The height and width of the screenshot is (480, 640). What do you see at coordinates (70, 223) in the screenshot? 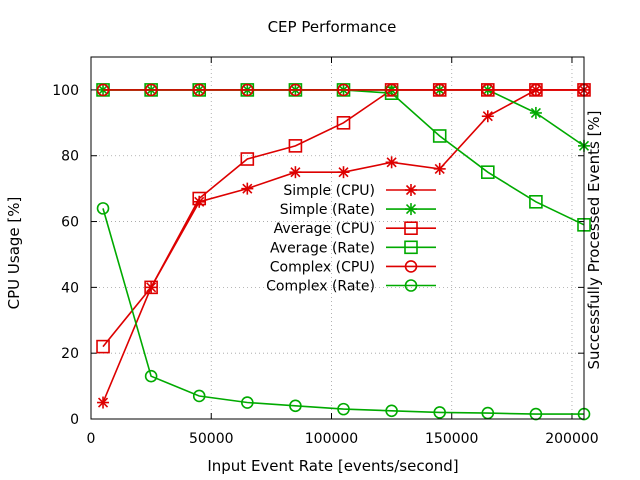
I see `y-tick-label: 60` at bounding box center [70, 223].